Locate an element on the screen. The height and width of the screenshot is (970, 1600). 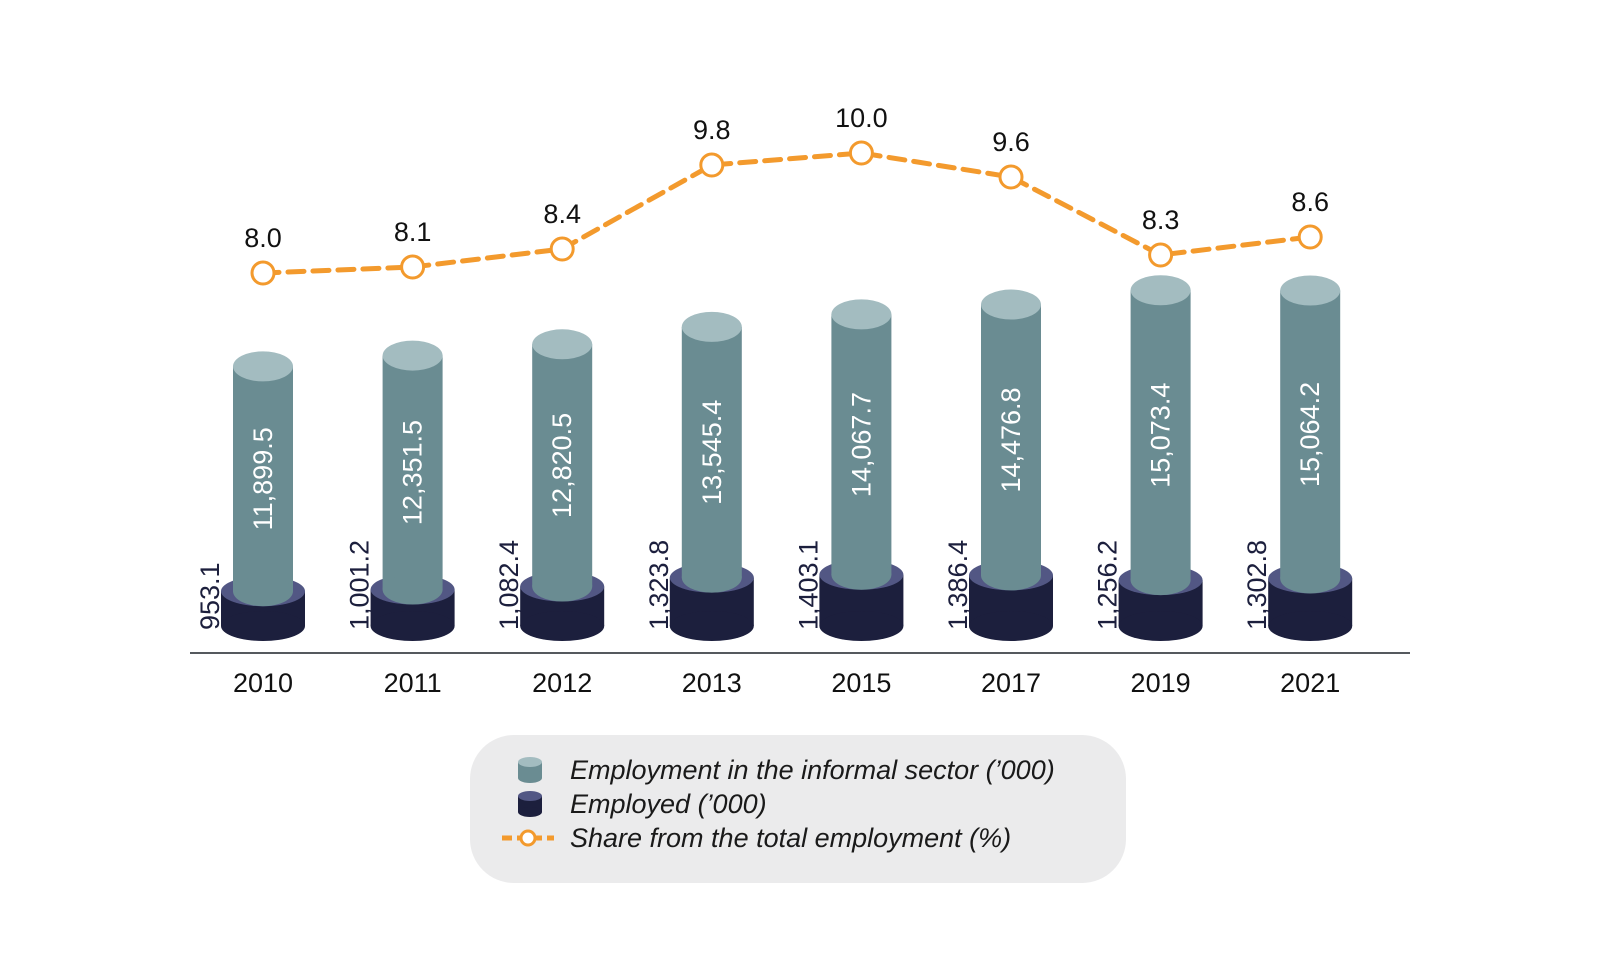
x-tick-label: 2019 is located at coordinates (1161, 683).